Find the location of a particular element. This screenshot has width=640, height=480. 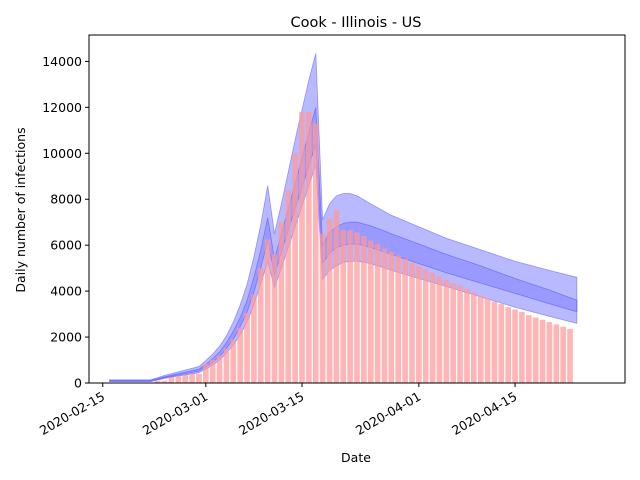

y-tick-label: 4000 is located at coordinates (66, 291).